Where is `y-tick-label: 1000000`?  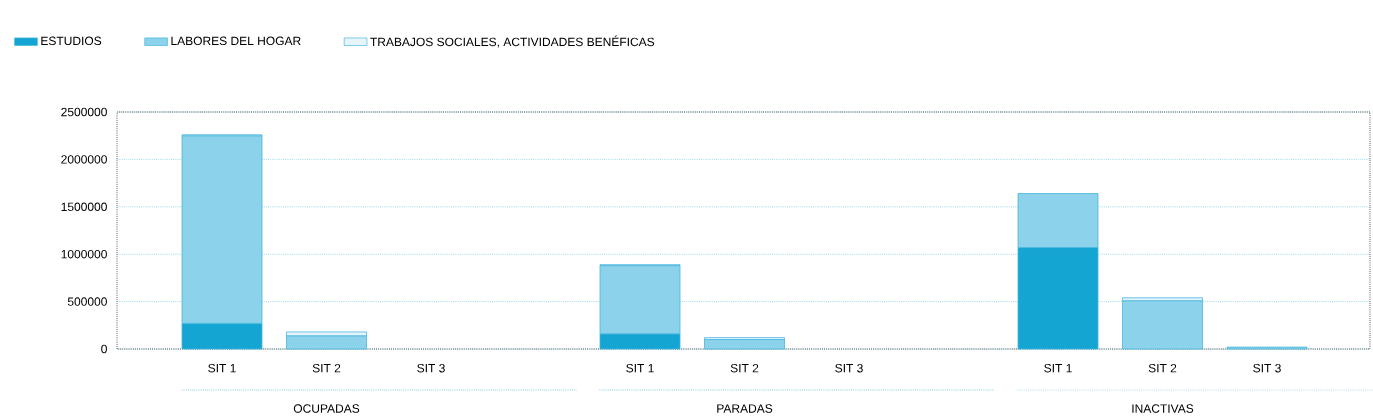
y-tick-label: 1000000 is located at coordinates (84, 254).